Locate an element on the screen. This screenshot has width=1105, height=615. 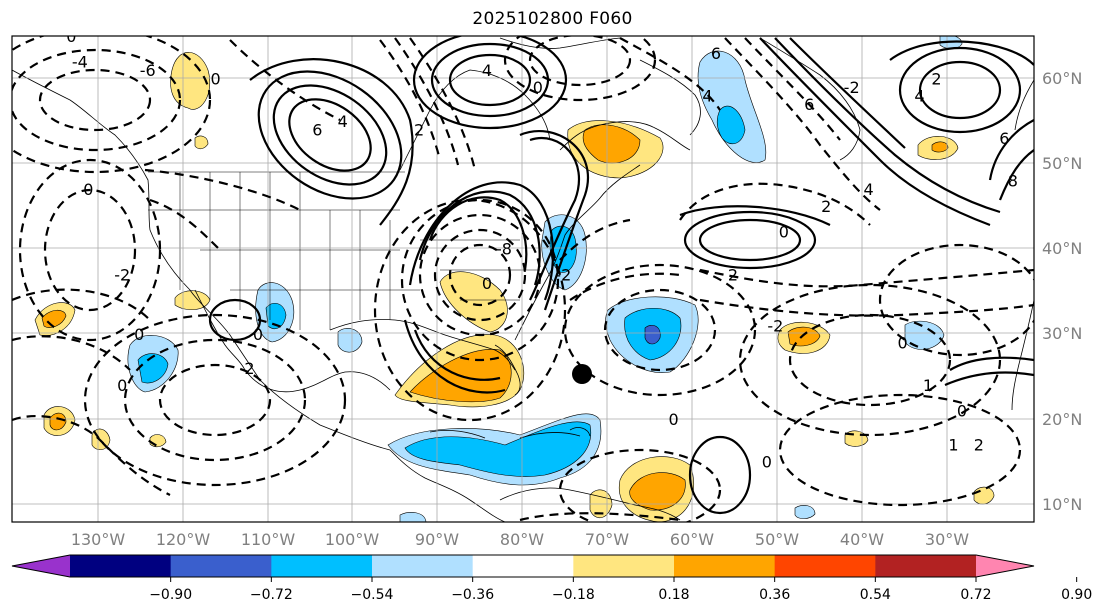
colorbar-tick-label: −0.72 is located at coordinates (271, 595).